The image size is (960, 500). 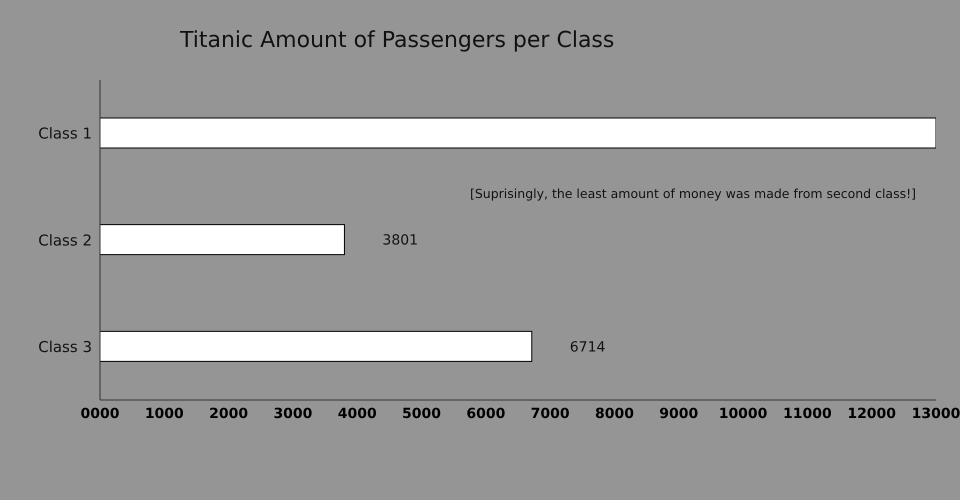 What do you see at coordinates (871, 414) in the screenshot?
I see `x-tick-label: 12000` at bounding box center [871, 414].